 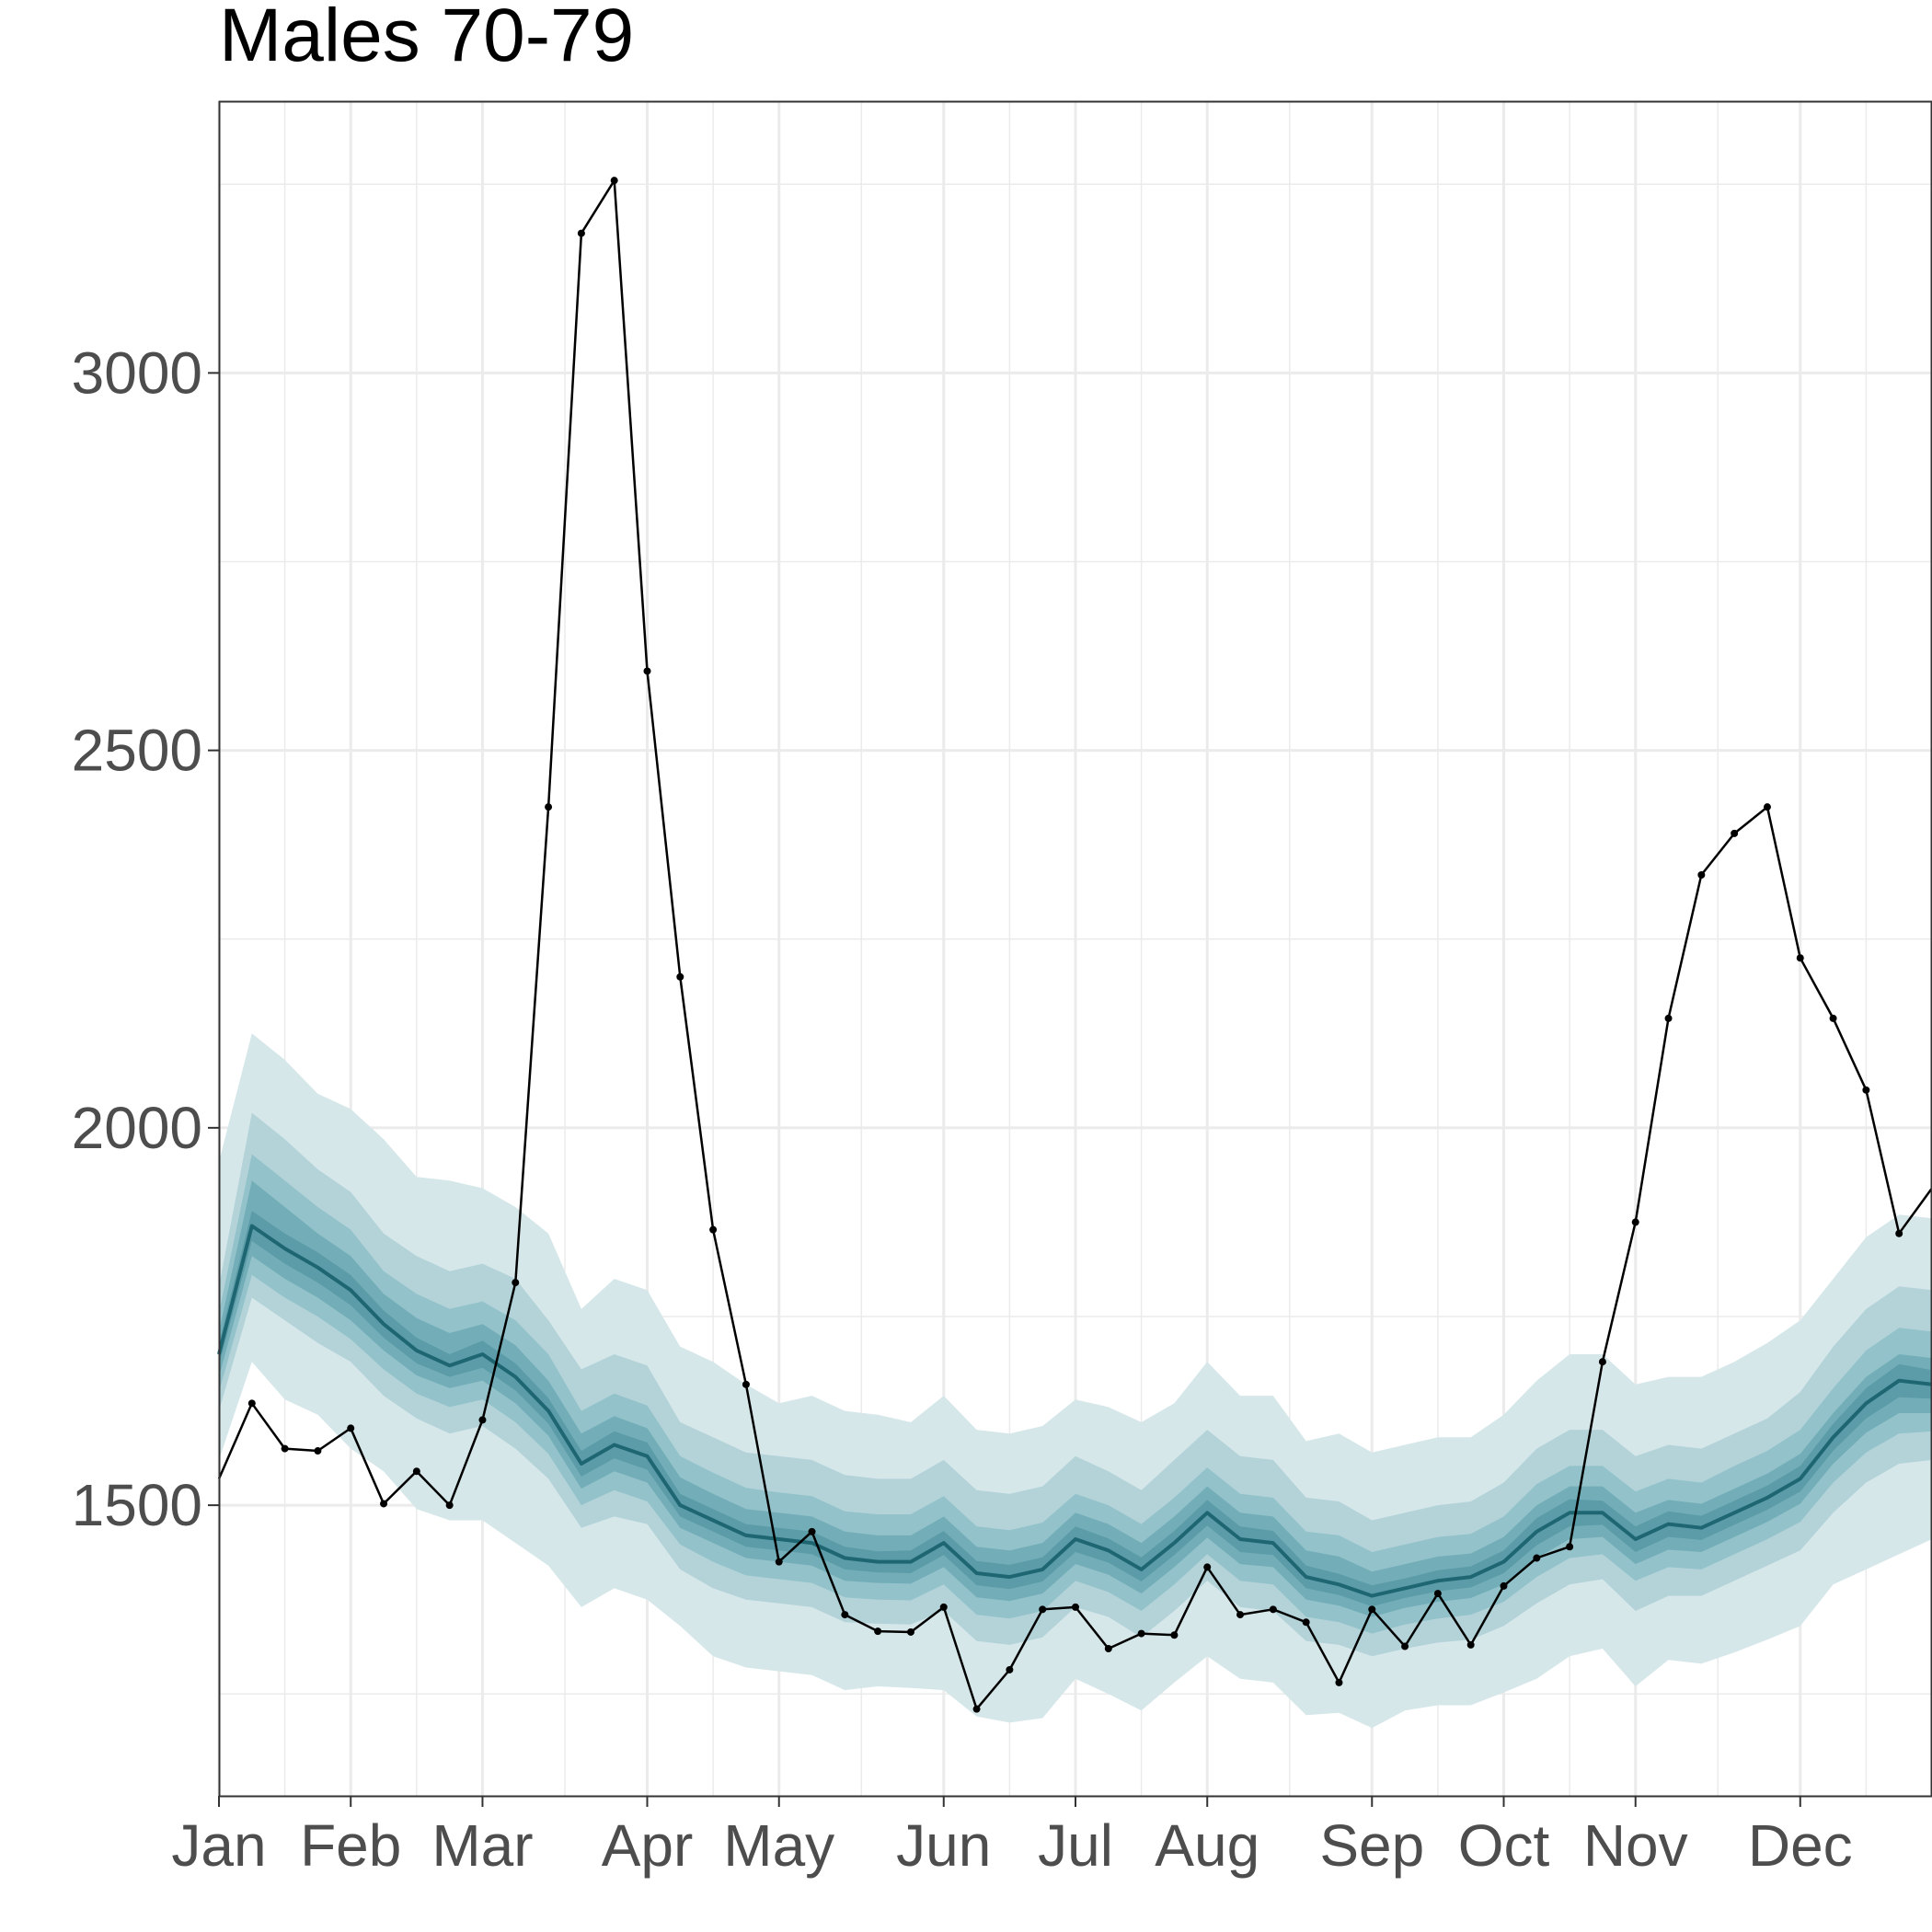 I want to click on x-tick-label: Nov, so click(x=1635, y=1845).